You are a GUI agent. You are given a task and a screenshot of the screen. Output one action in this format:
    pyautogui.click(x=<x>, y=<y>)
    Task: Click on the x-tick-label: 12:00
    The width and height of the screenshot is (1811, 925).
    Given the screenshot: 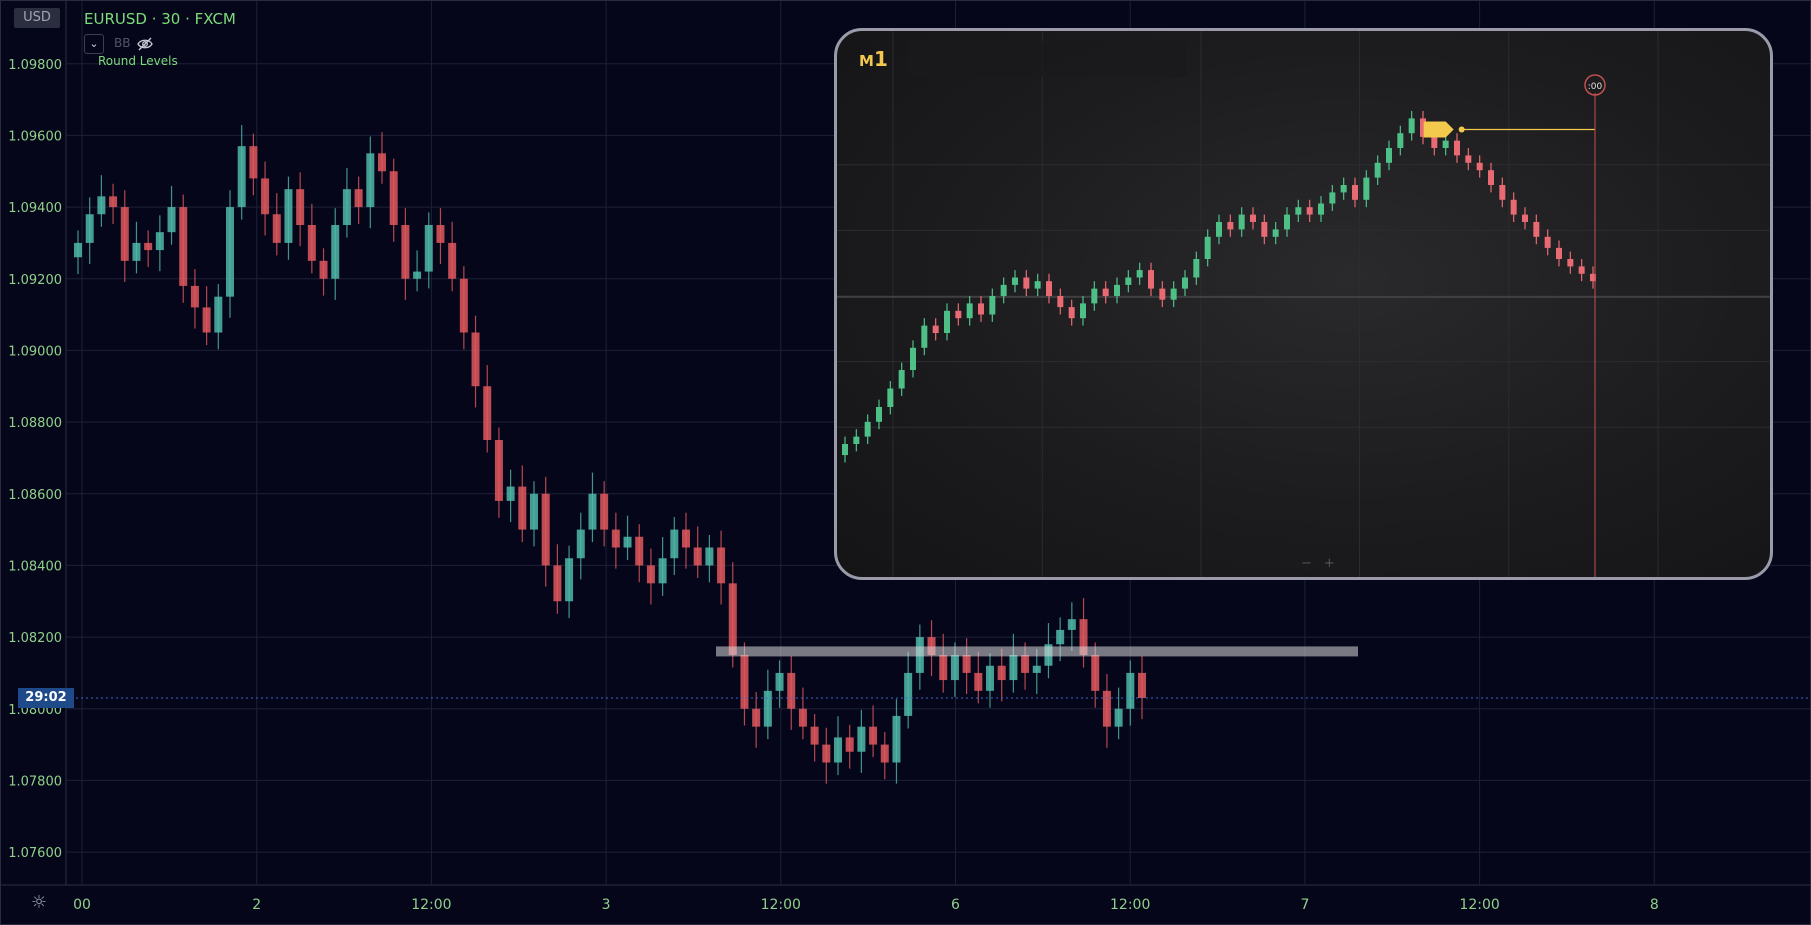 What is the action you would take?
    pyautogui.click(x=1479, y=905)
    